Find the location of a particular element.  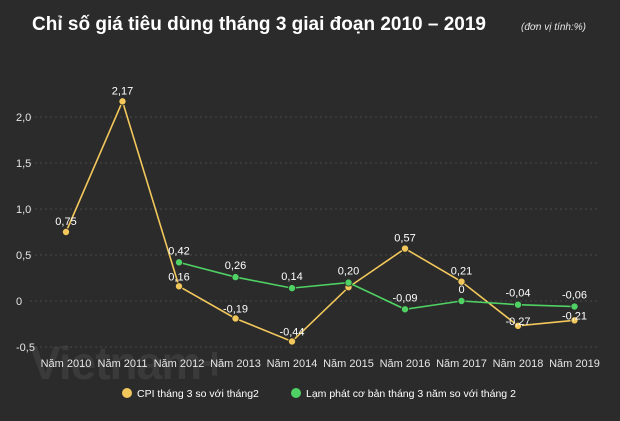

legend-item-cpi: CPI tháng 3 so với tháng2 is located at coordinates (190, 394).